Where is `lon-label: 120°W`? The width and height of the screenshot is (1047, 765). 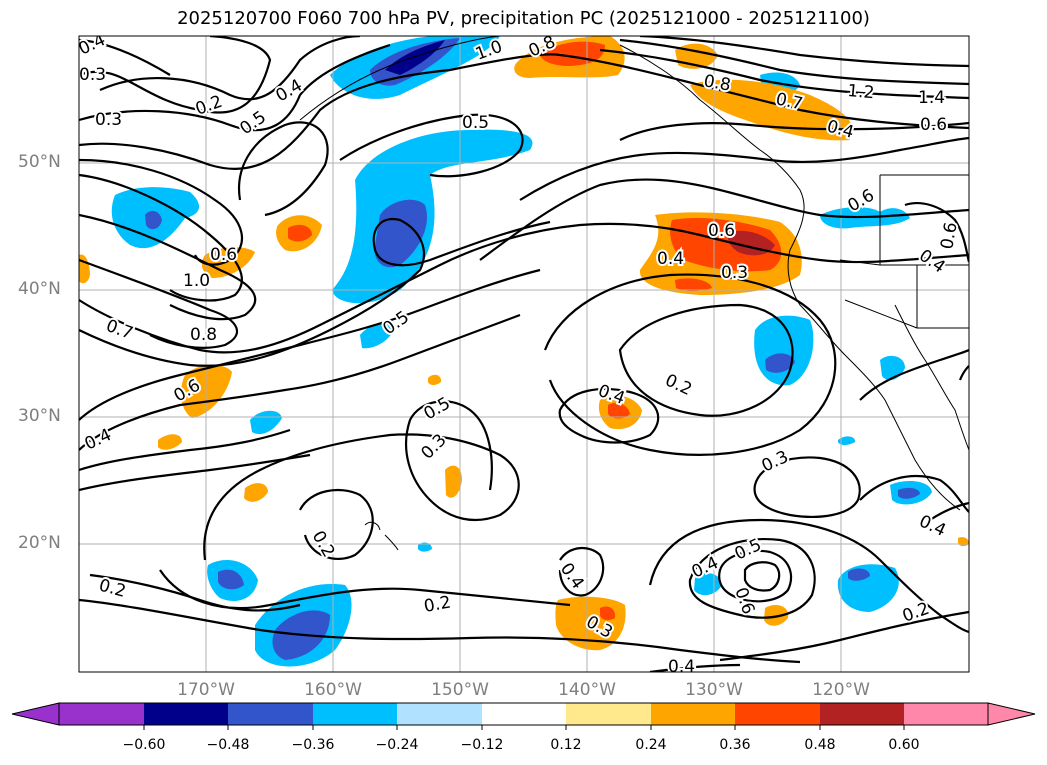
lon-label: 120°W is located at coordinates (841, 690).